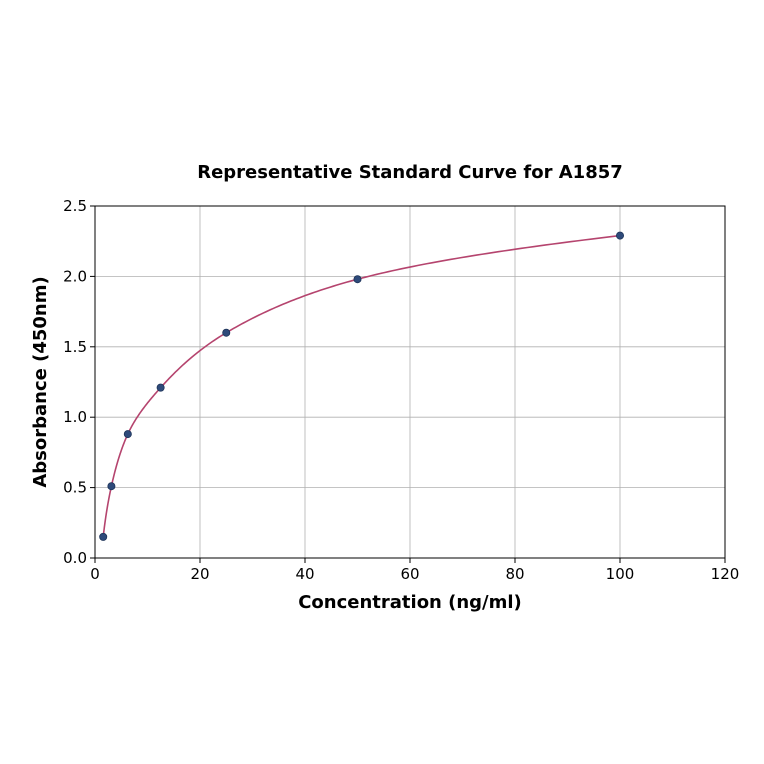 This screenshot has width=764, height=764. Describe the element at coordinates (199, 574) in the screenshot. I see `x-tick-label: 20` at that location.